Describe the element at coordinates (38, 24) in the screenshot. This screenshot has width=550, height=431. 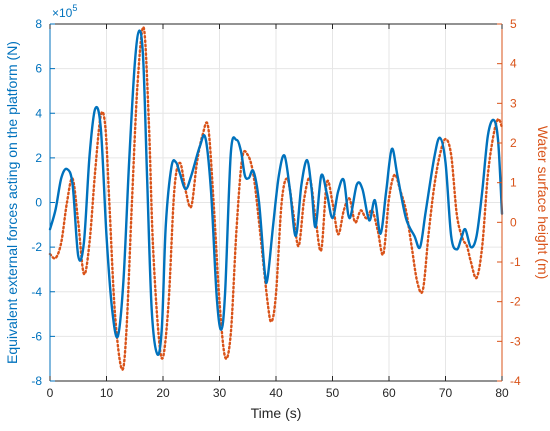
I see `left-y-tick-label: 8` at that location.